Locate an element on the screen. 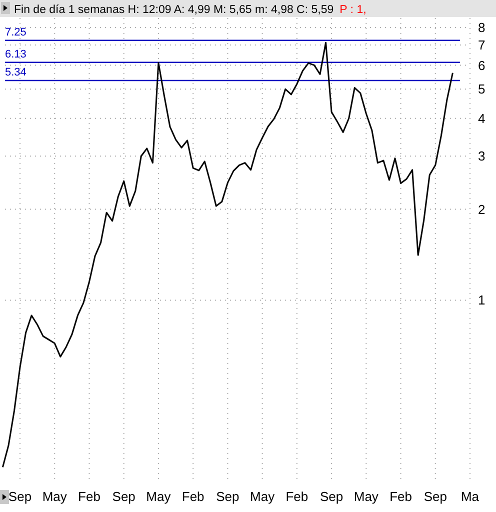  x-tick-label: Ma is located at coordinates (470, 496).